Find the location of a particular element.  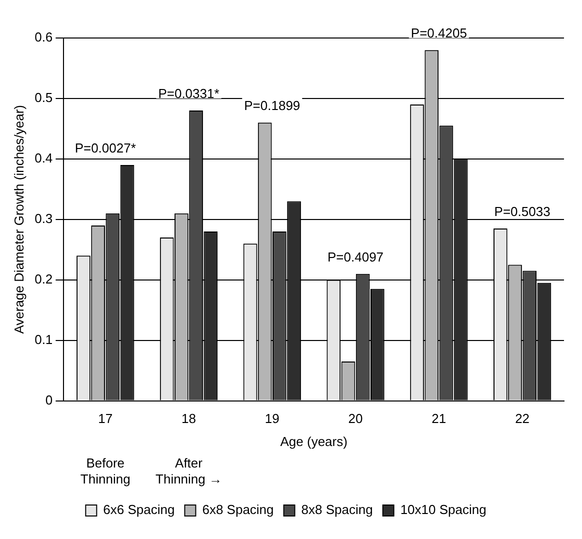

annotation: P=0.4097 is located at coordinates (356, 256).